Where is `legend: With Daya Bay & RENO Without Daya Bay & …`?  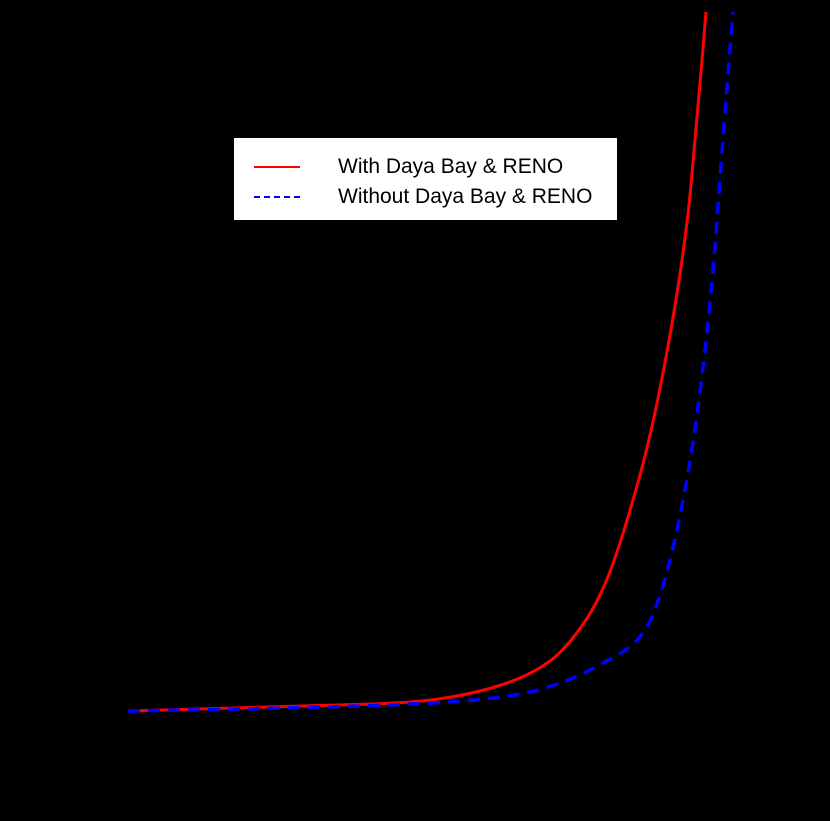
legend: With Daya Bay & RENO Without Daya Bay & … is located at coordinates (425, 179).